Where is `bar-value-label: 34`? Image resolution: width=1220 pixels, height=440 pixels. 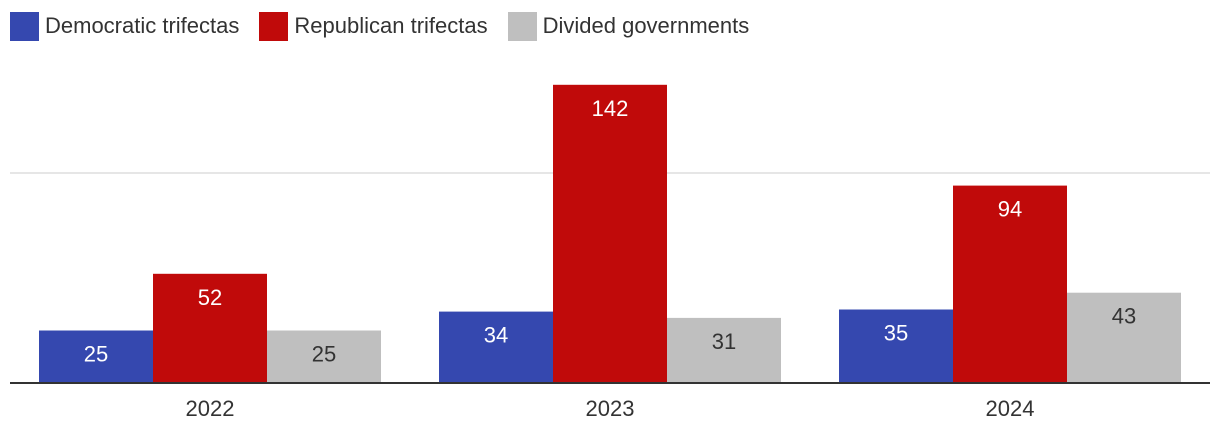 bar-value-label: 34 is located at coordinates (496, 335).